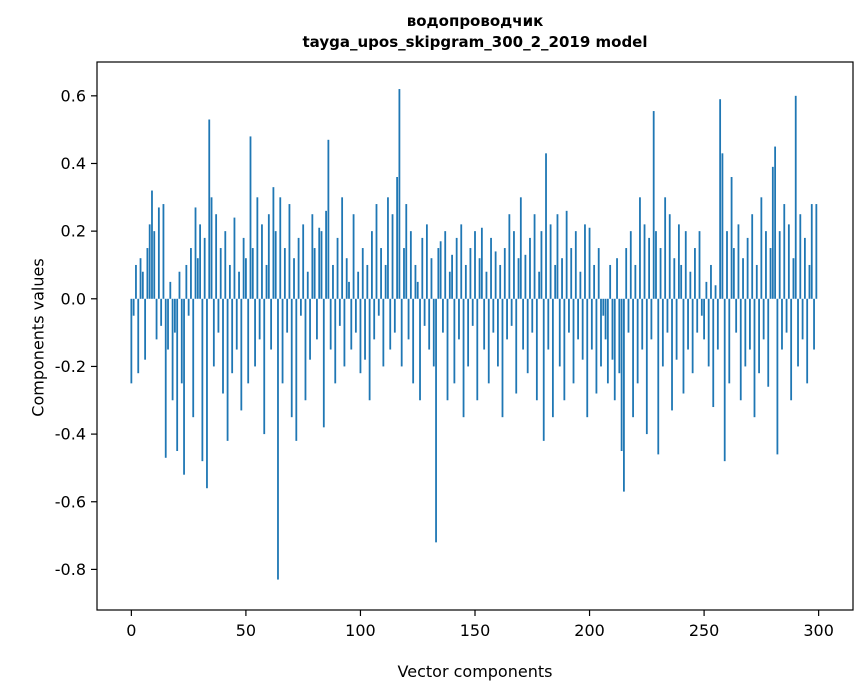 The image size is (867, 696). Describe the element at coordinates (475, 671) in the screenshot. I see `x-axis-label: Vector components` at that location.